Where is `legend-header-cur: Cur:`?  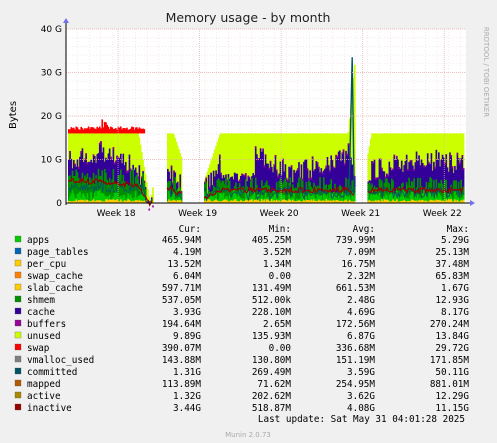
legend-header-cur: Cur: is located at coordinates (190, 229).